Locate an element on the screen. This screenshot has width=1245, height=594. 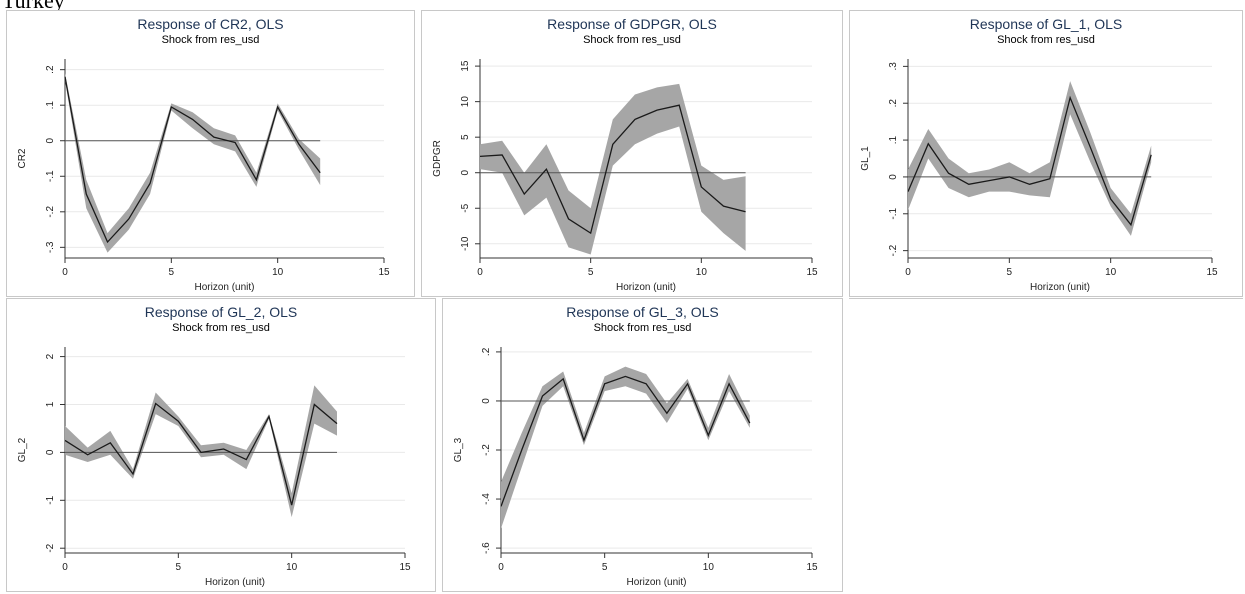
y-tick-label: -2 is located at coordinates (50, 547).